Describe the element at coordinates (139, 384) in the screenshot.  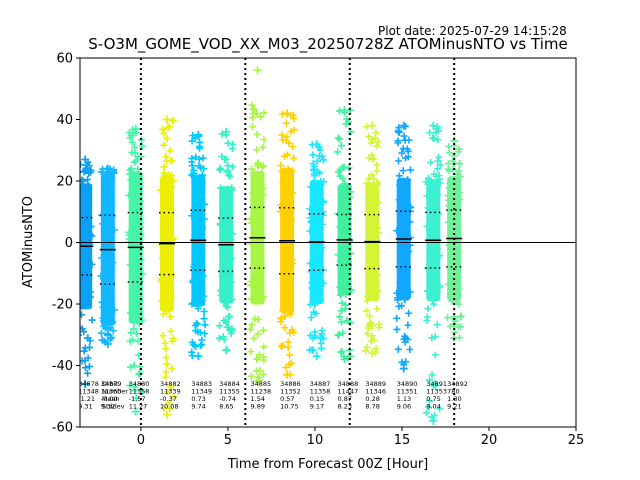
I see `orbit-stat-label: 34880` at that location.